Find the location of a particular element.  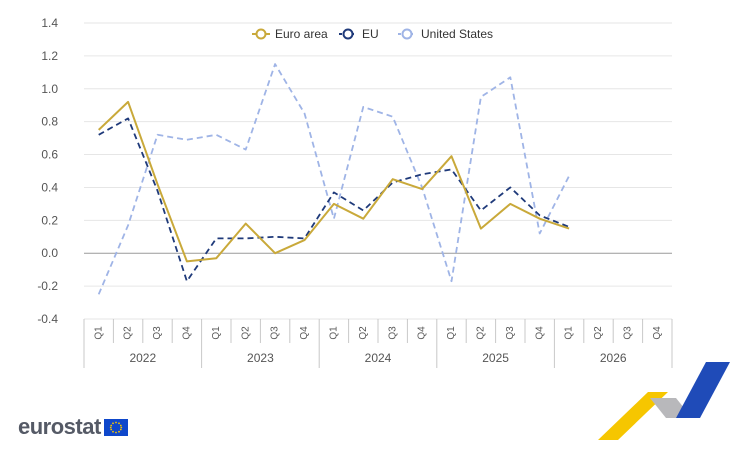

x-tick-label-year: 2024 is located at coordinates (378, 358).